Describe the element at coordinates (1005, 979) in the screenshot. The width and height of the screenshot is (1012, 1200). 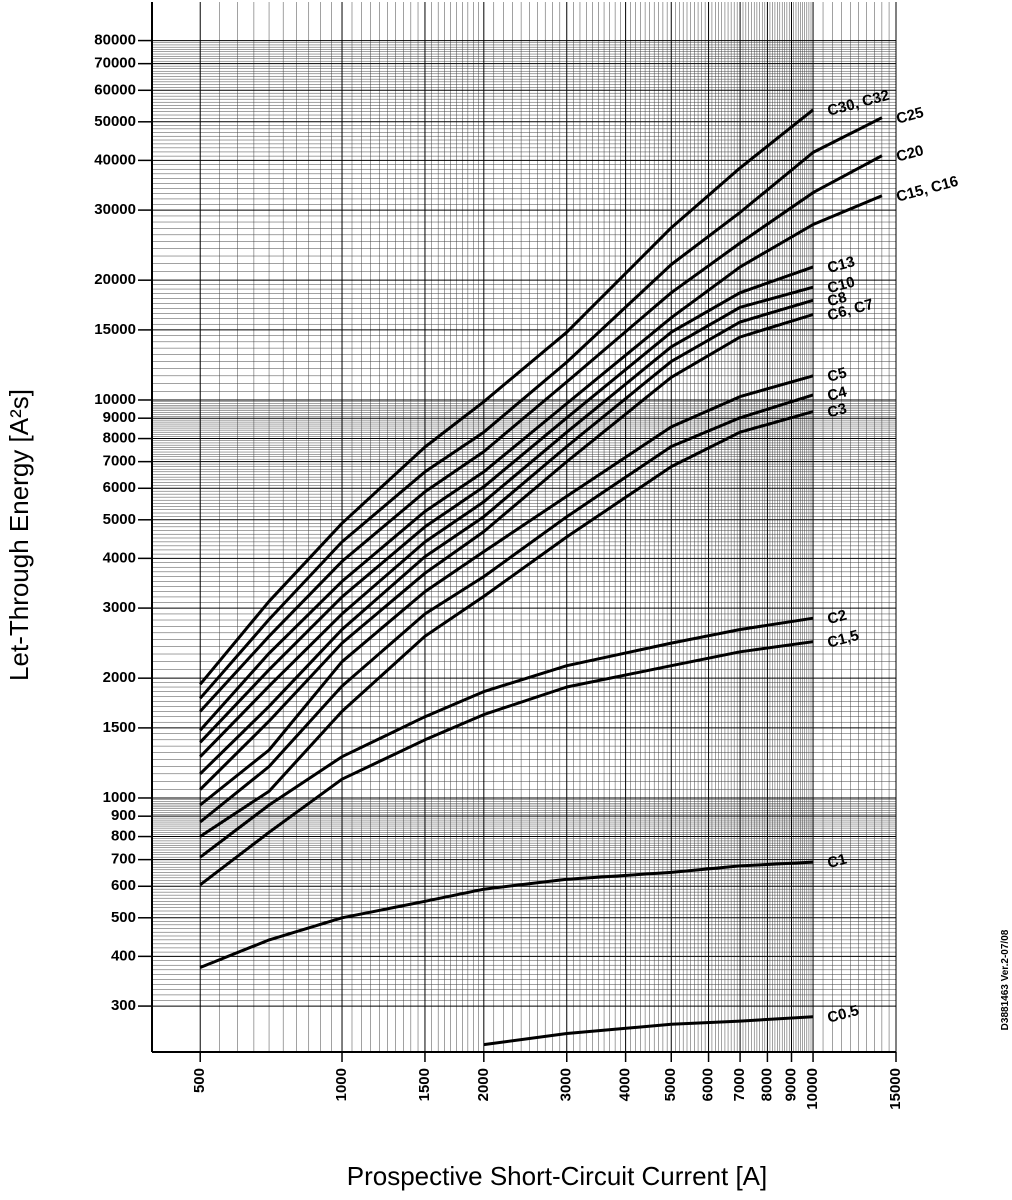
I see `document-note: D3881463 Ver.2-07/08` at that location.